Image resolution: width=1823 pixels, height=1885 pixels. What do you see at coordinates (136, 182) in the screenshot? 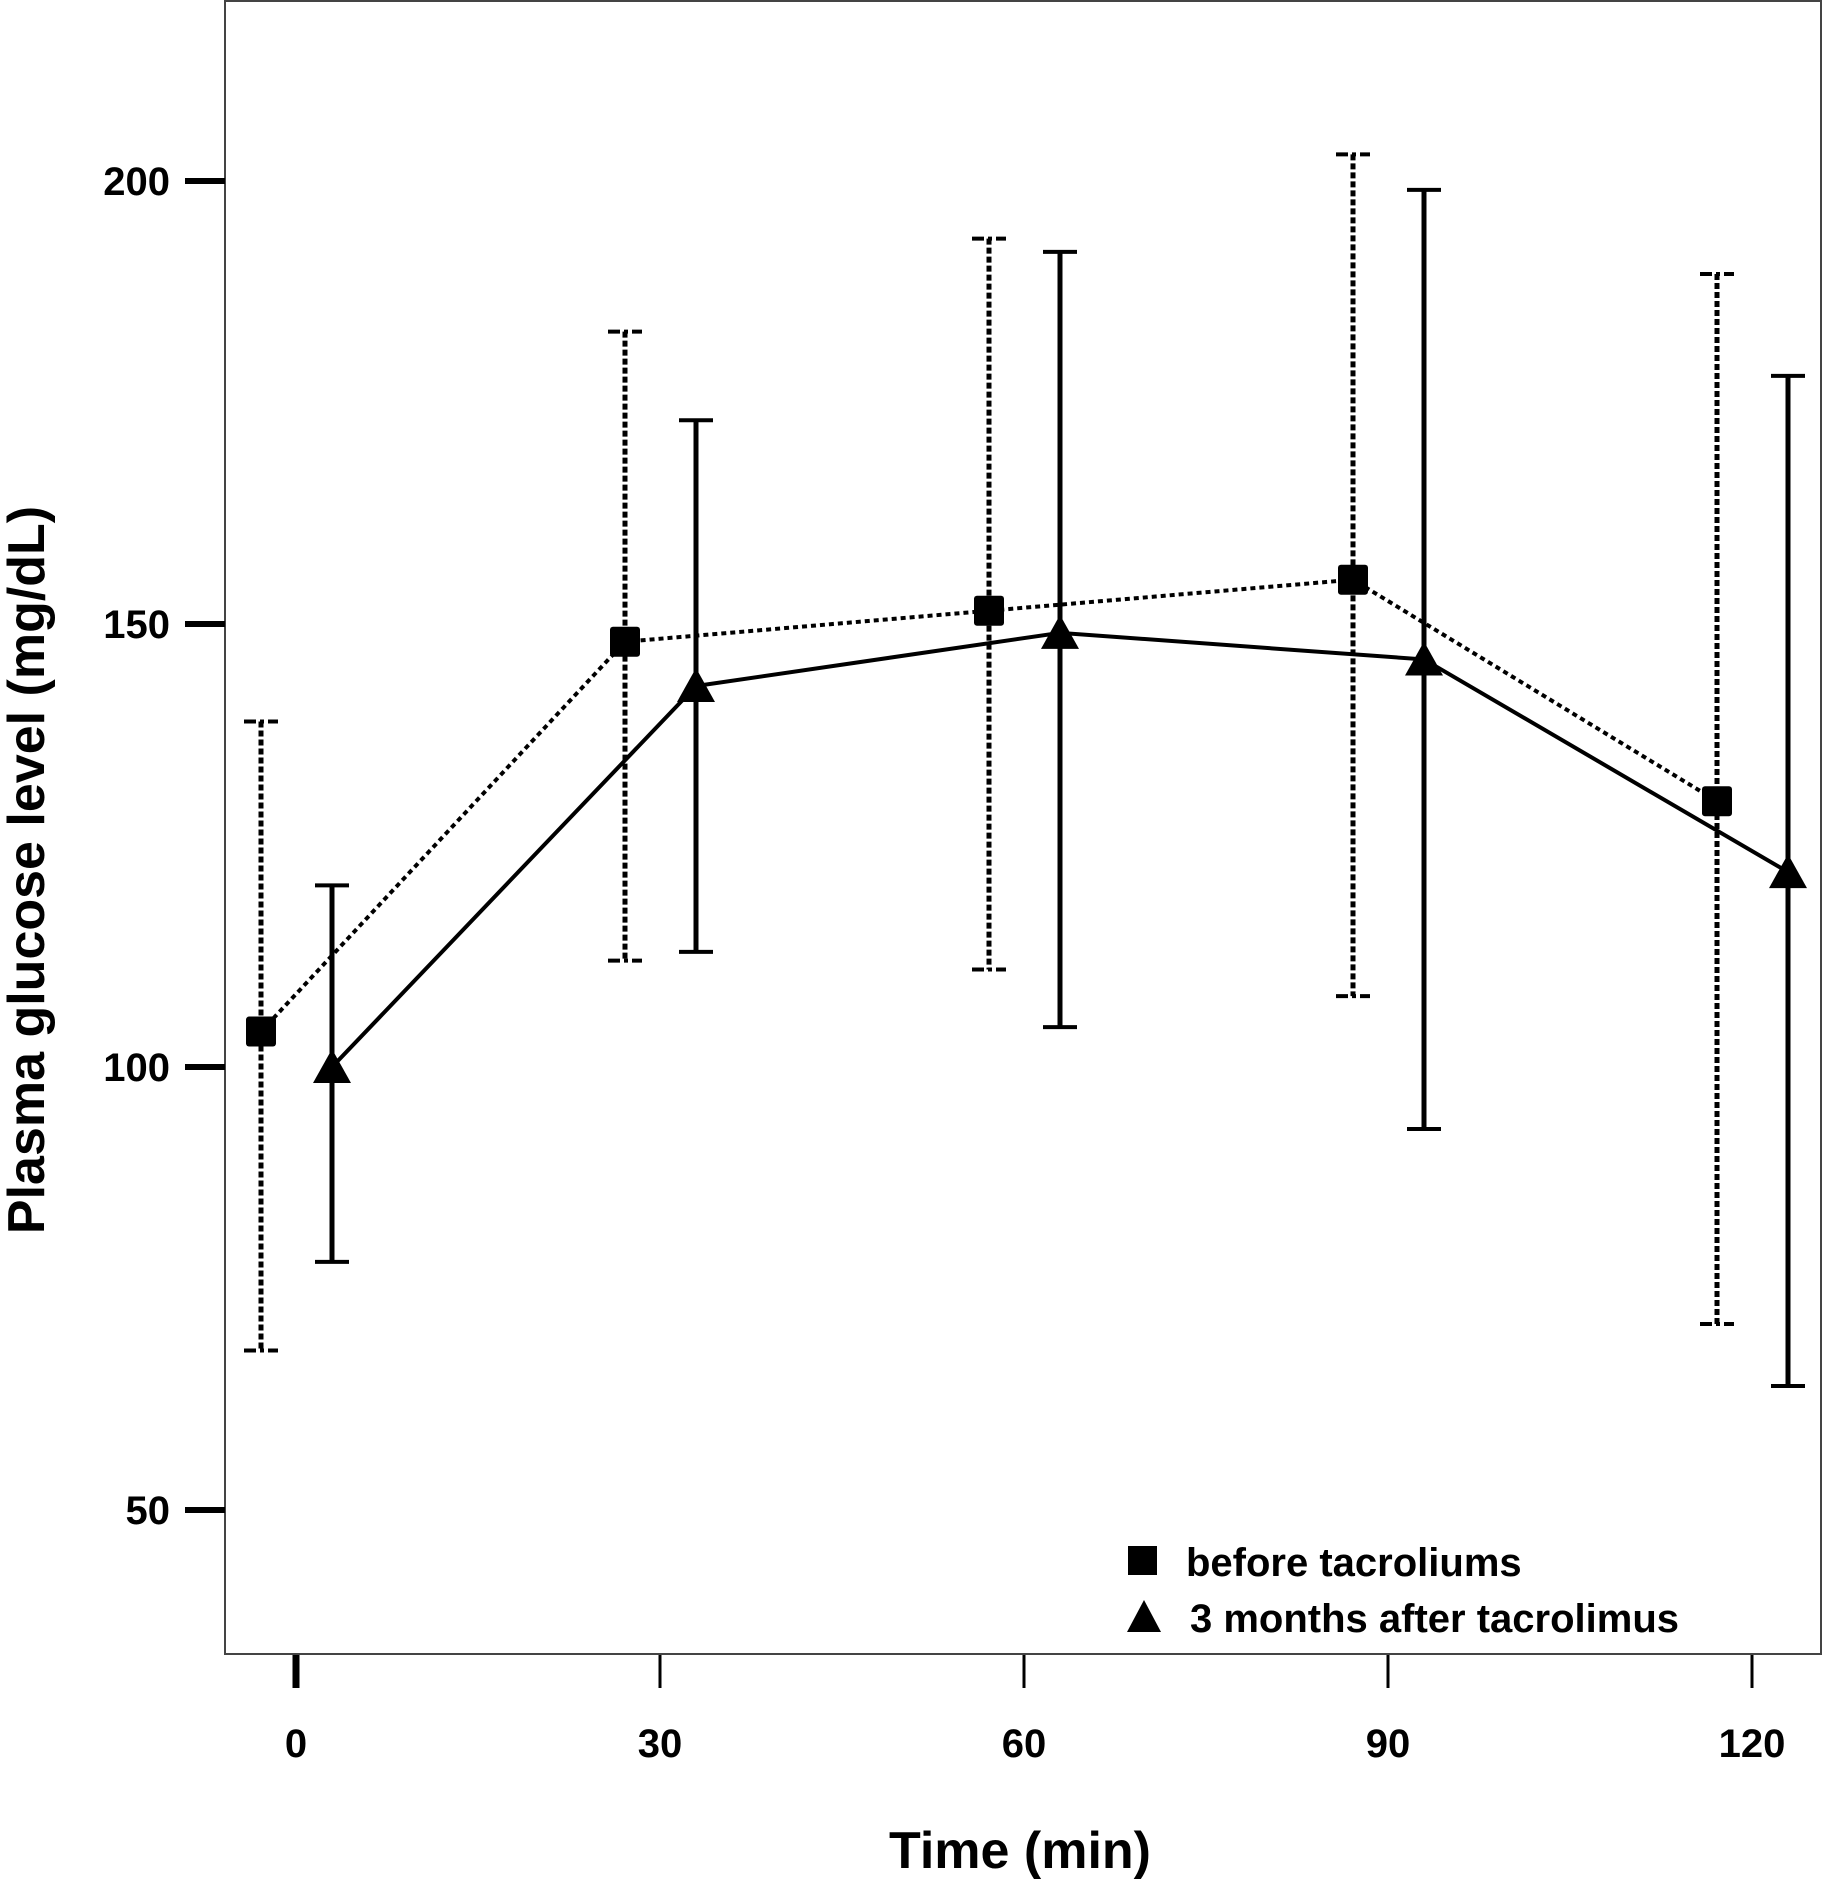
I see `y-tick-label: 200` at bounding box center [136, 182].